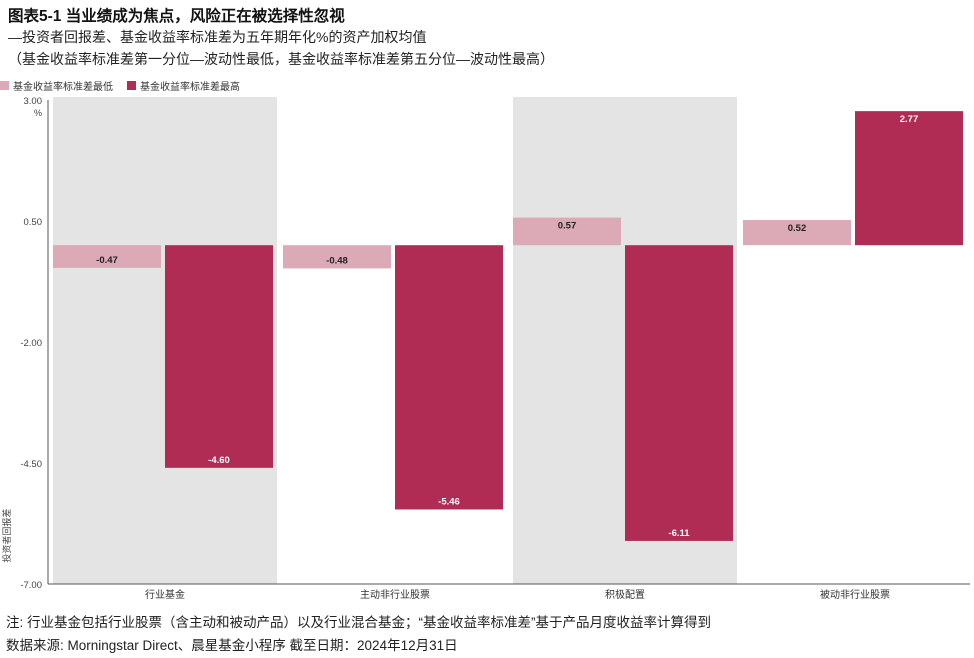 The image size is (974, 658). Describe the element at coordinates (31, 343) in the screenshot. I see `y-tick-label: -2.00` at that location.